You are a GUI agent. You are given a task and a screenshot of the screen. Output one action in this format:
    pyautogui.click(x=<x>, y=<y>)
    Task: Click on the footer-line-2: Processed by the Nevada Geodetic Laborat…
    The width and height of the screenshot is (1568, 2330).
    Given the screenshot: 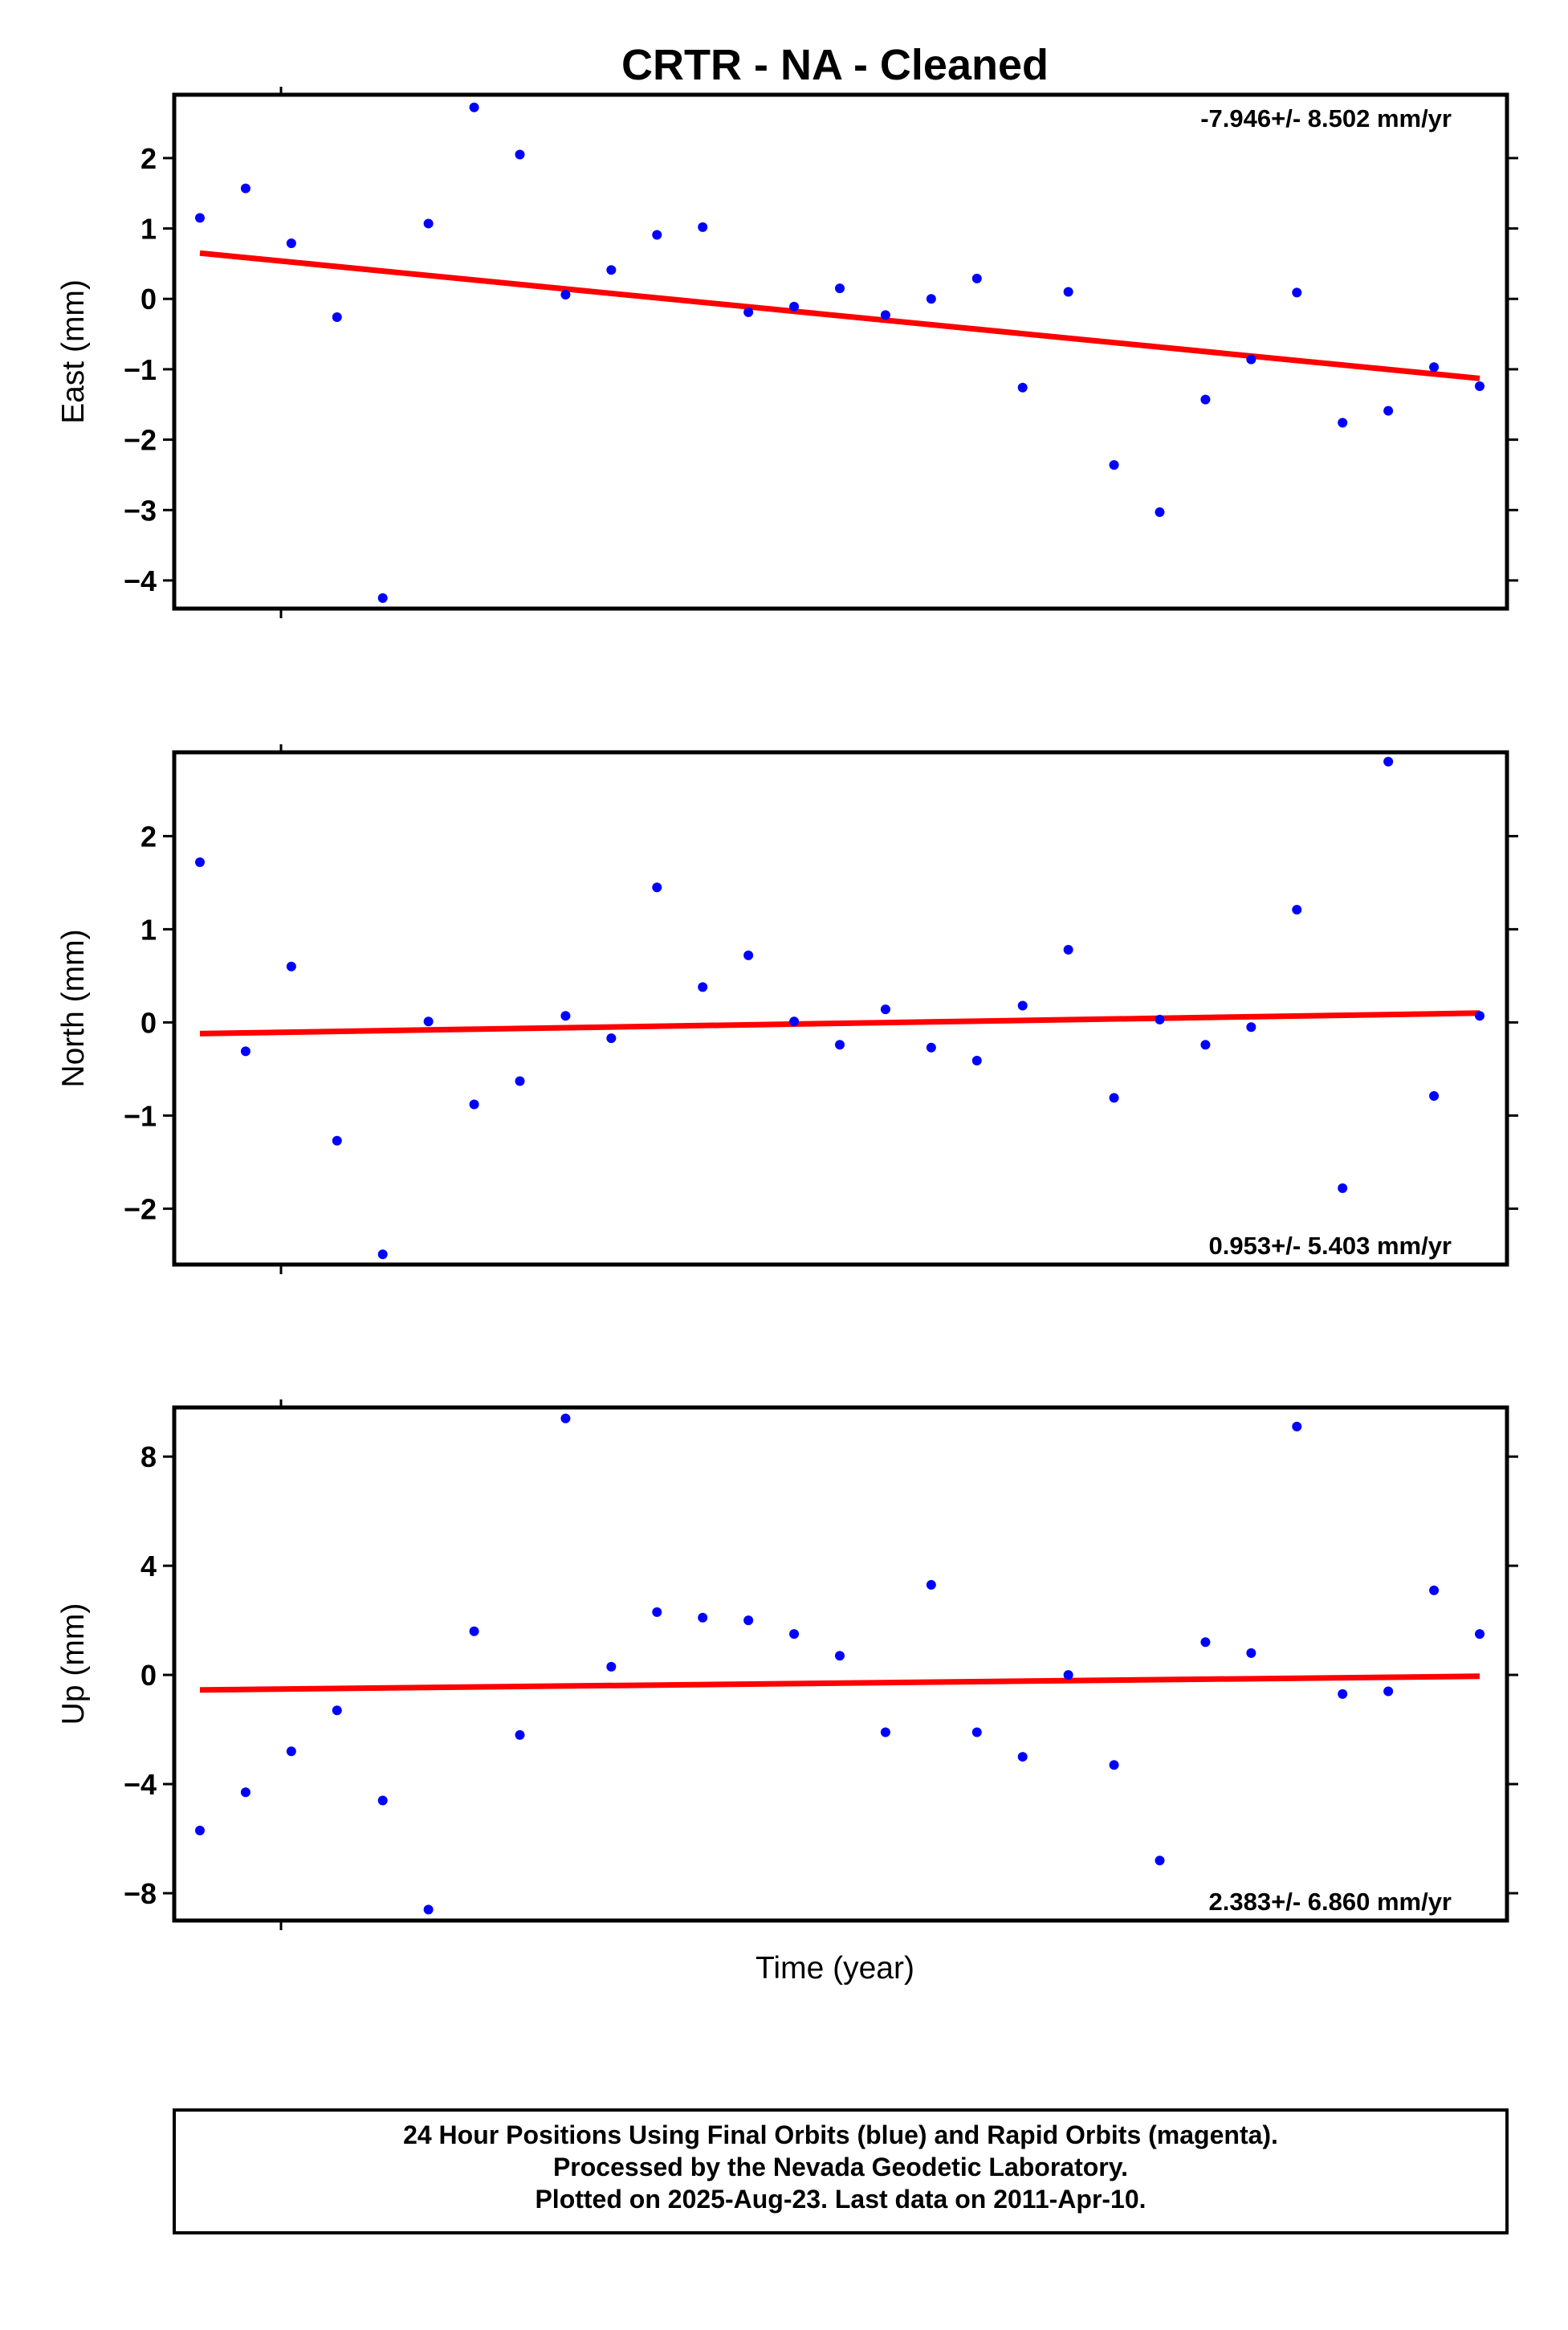 What is the action you would take?
    pyautogui.click(x=840, y=2167)
    